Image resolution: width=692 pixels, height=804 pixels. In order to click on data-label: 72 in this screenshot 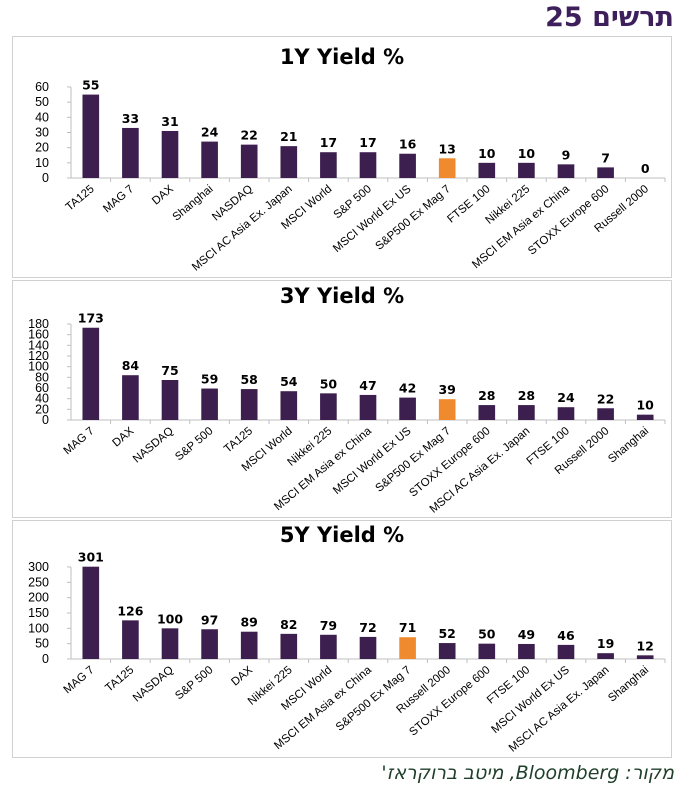, I will do `click(367, 627)`.